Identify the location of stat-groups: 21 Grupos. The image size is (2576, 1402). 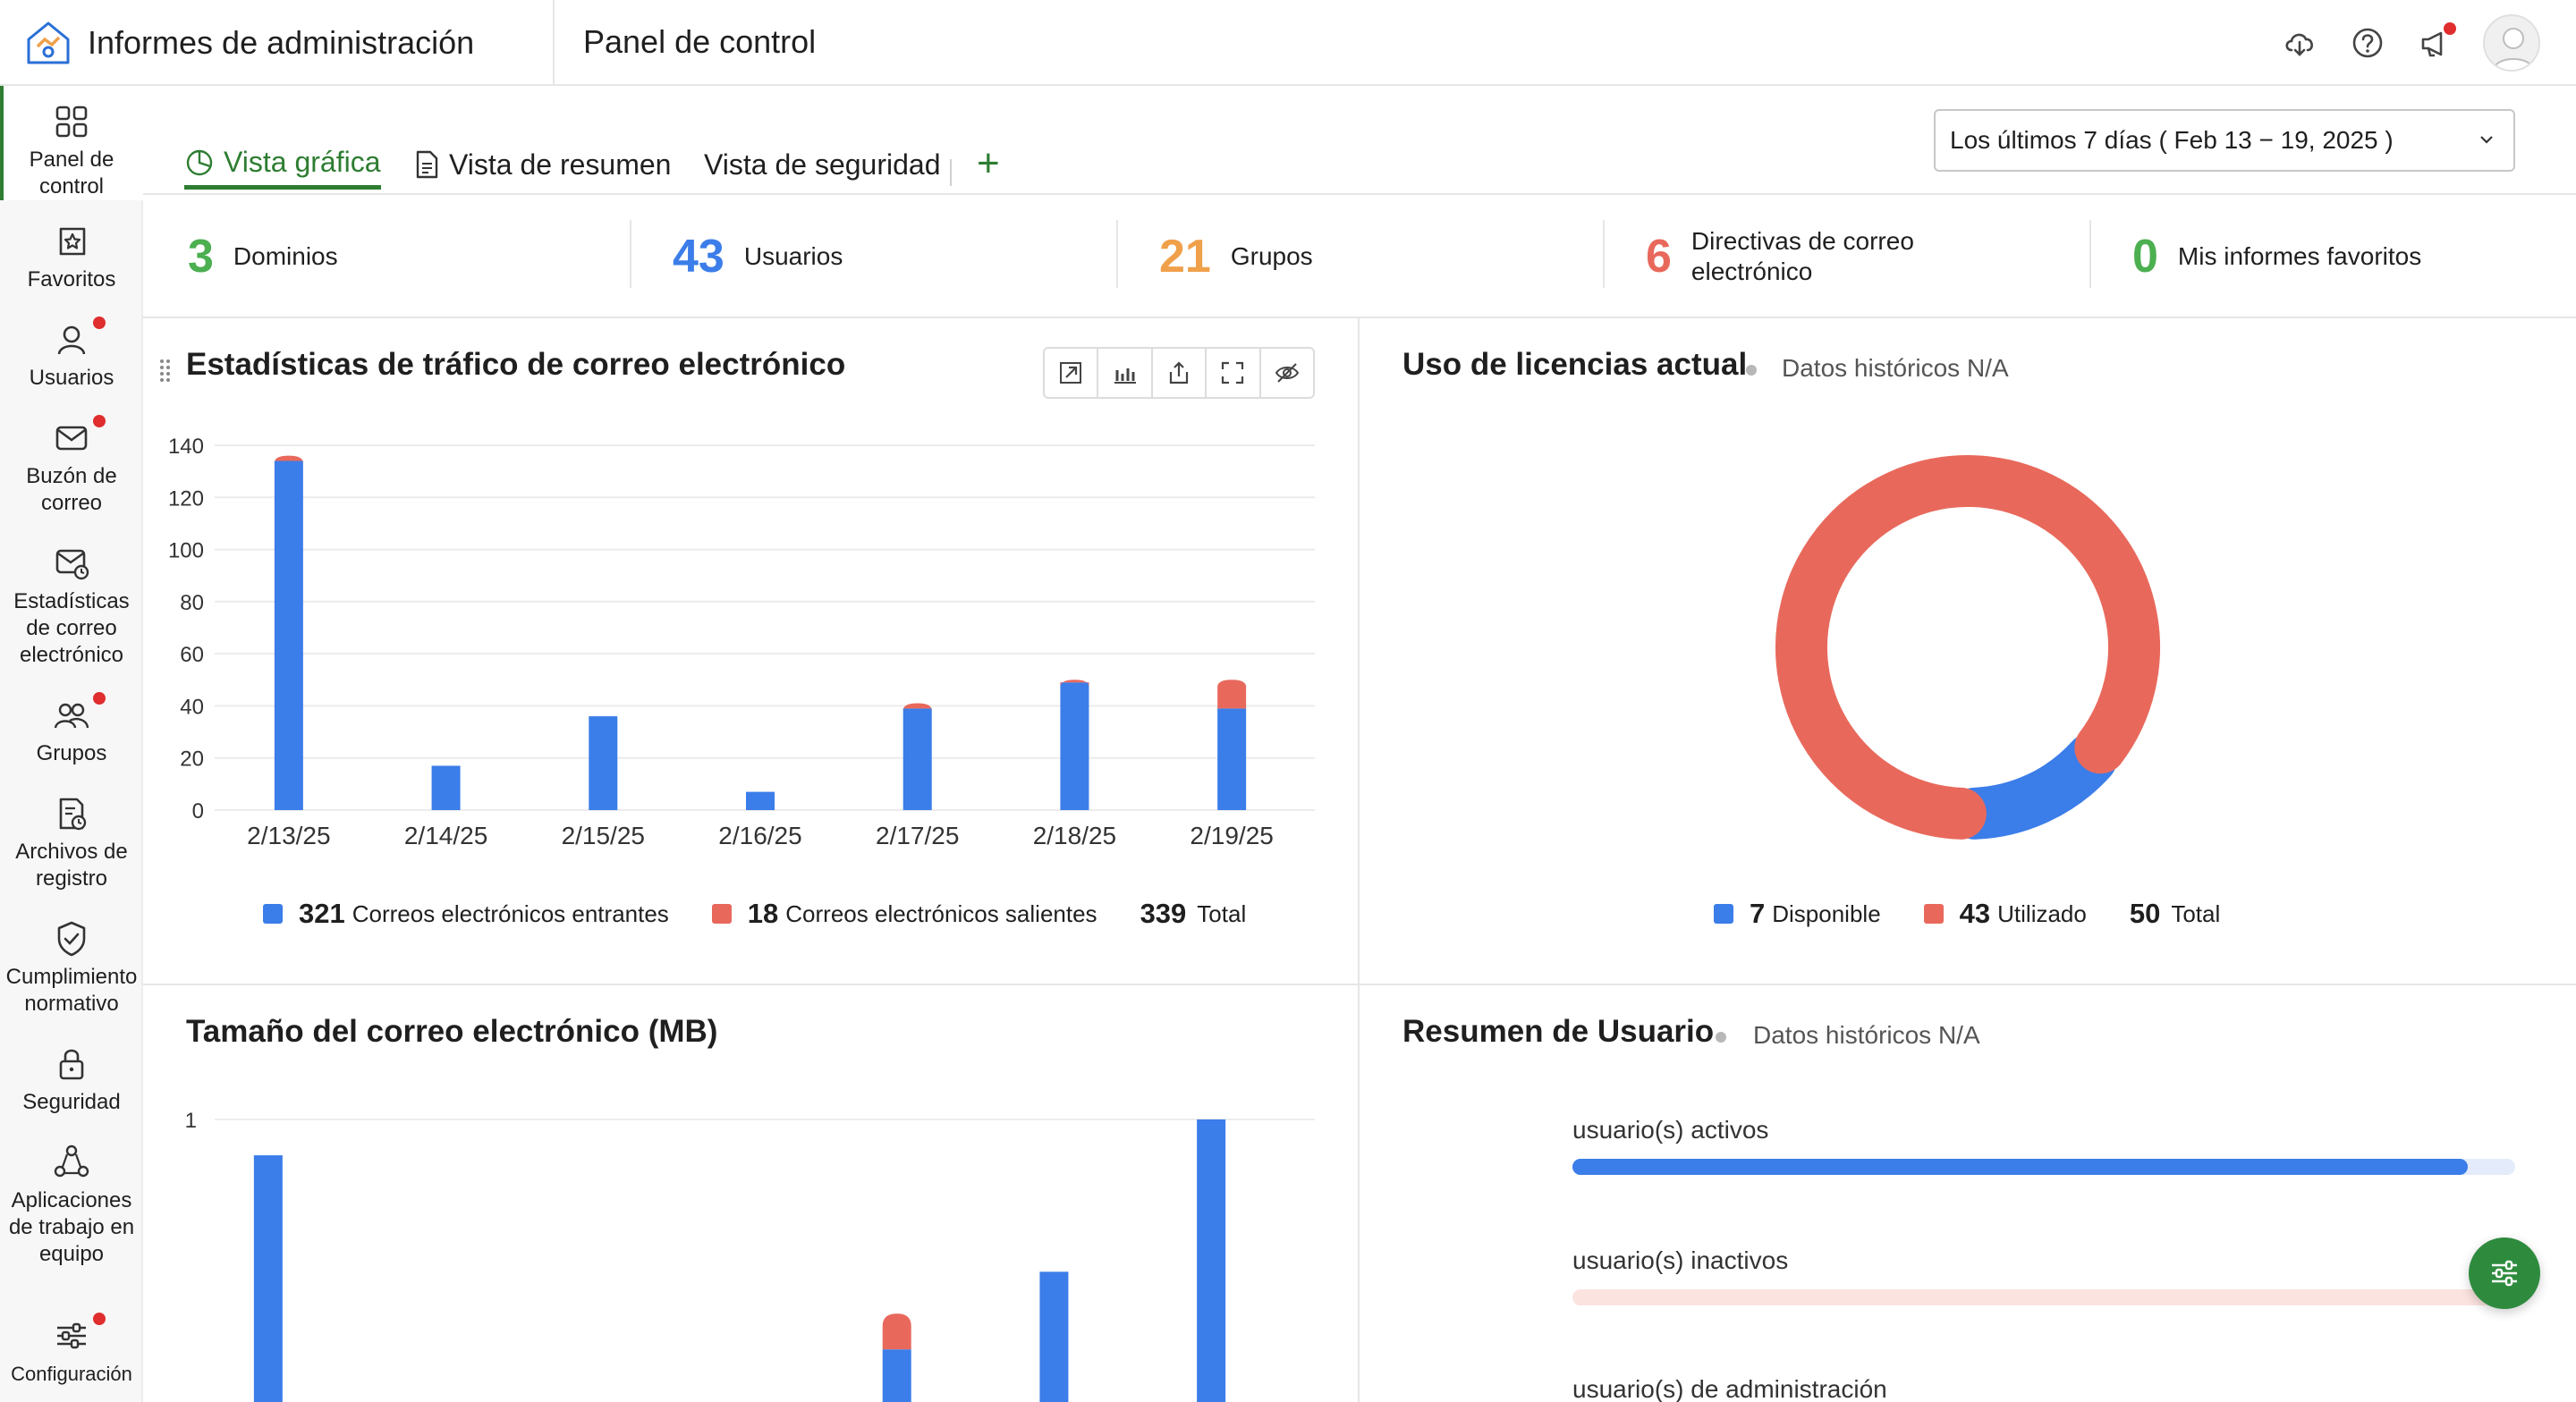
(1236, 256).